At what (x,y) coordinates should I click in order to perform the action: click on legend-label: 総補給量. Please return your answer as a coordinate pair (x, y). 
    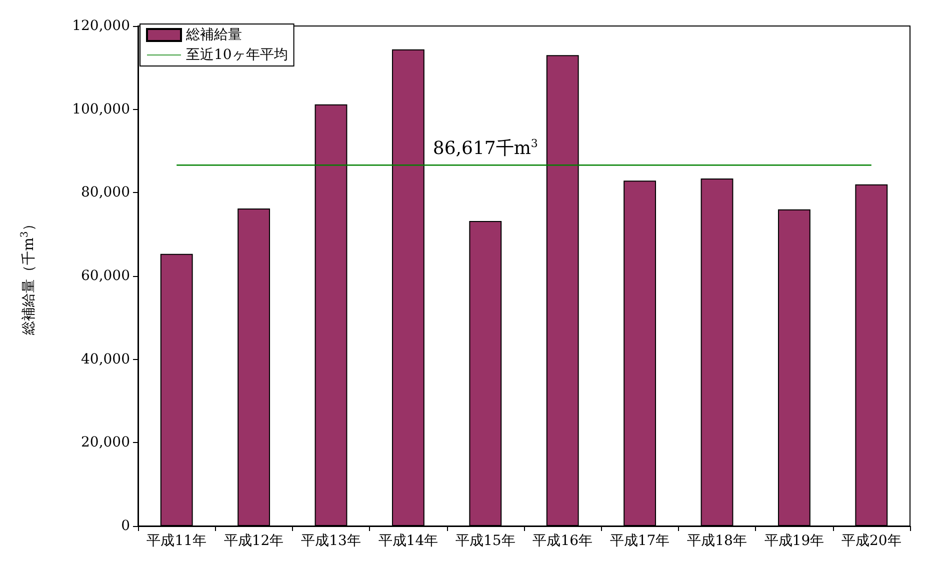
    Looking at the image, I should click on (213, 35).